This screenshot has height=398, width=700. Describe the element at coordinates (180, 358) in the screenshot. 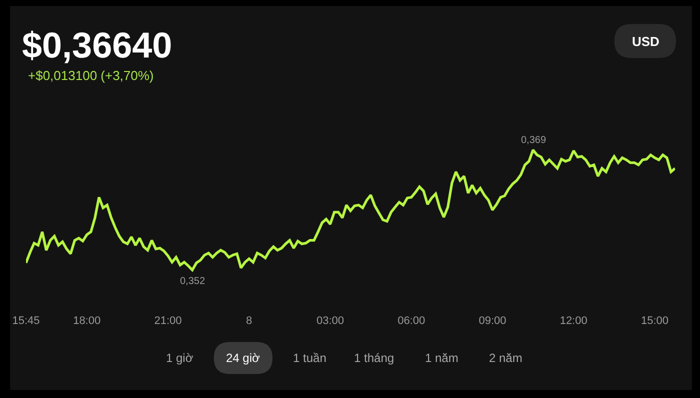

I see `text: 1 giờ` at that location.